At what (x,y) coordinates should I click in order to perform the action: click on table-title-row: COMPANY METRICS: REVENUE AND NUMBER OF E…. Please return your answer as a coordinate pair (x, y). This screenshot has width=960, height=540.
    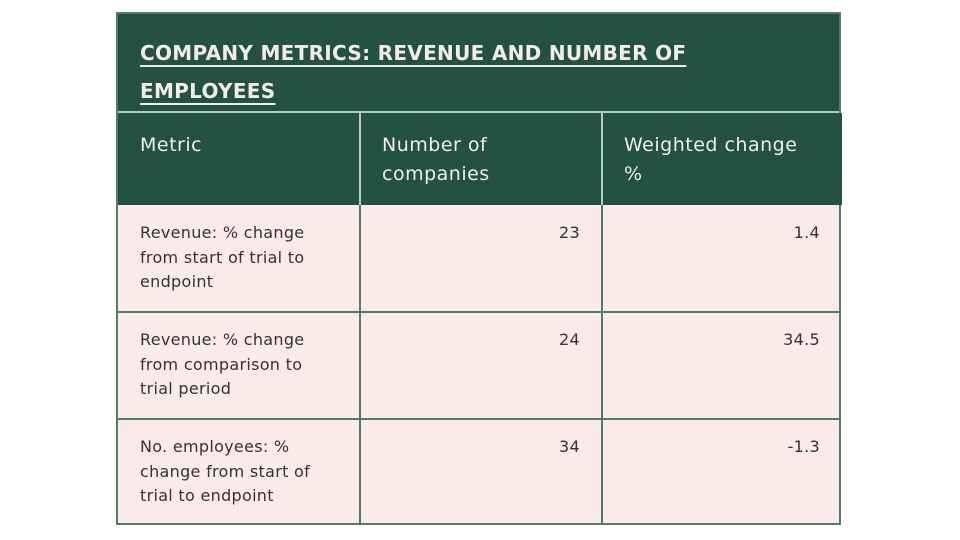
    Looking at the image, I should click on (478, 63).